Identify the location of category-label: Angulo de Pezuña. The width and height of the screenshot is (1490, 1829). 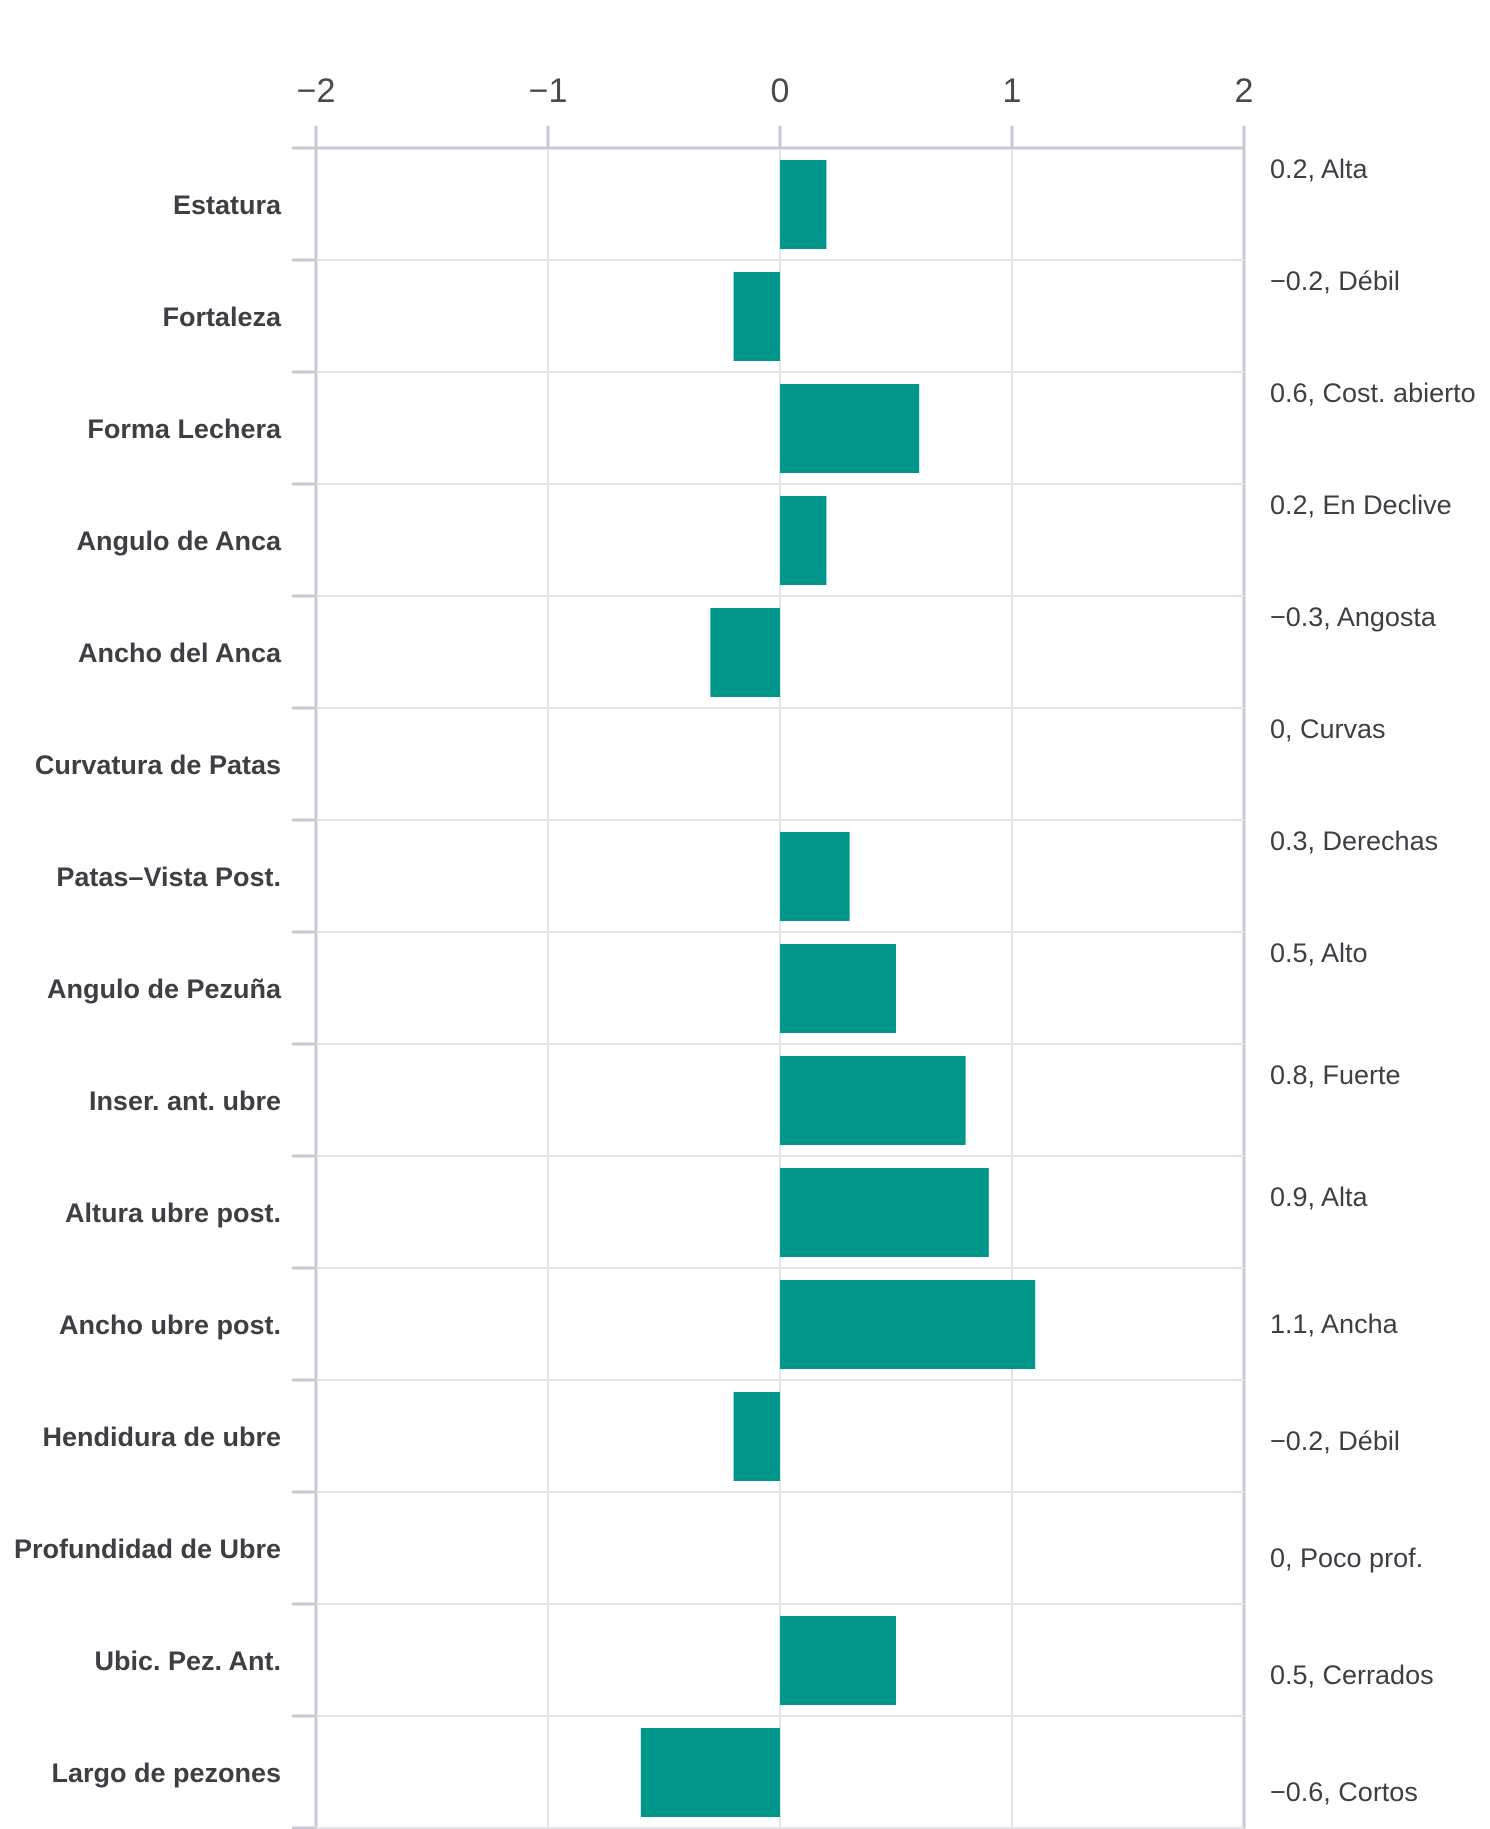
(164, 989).